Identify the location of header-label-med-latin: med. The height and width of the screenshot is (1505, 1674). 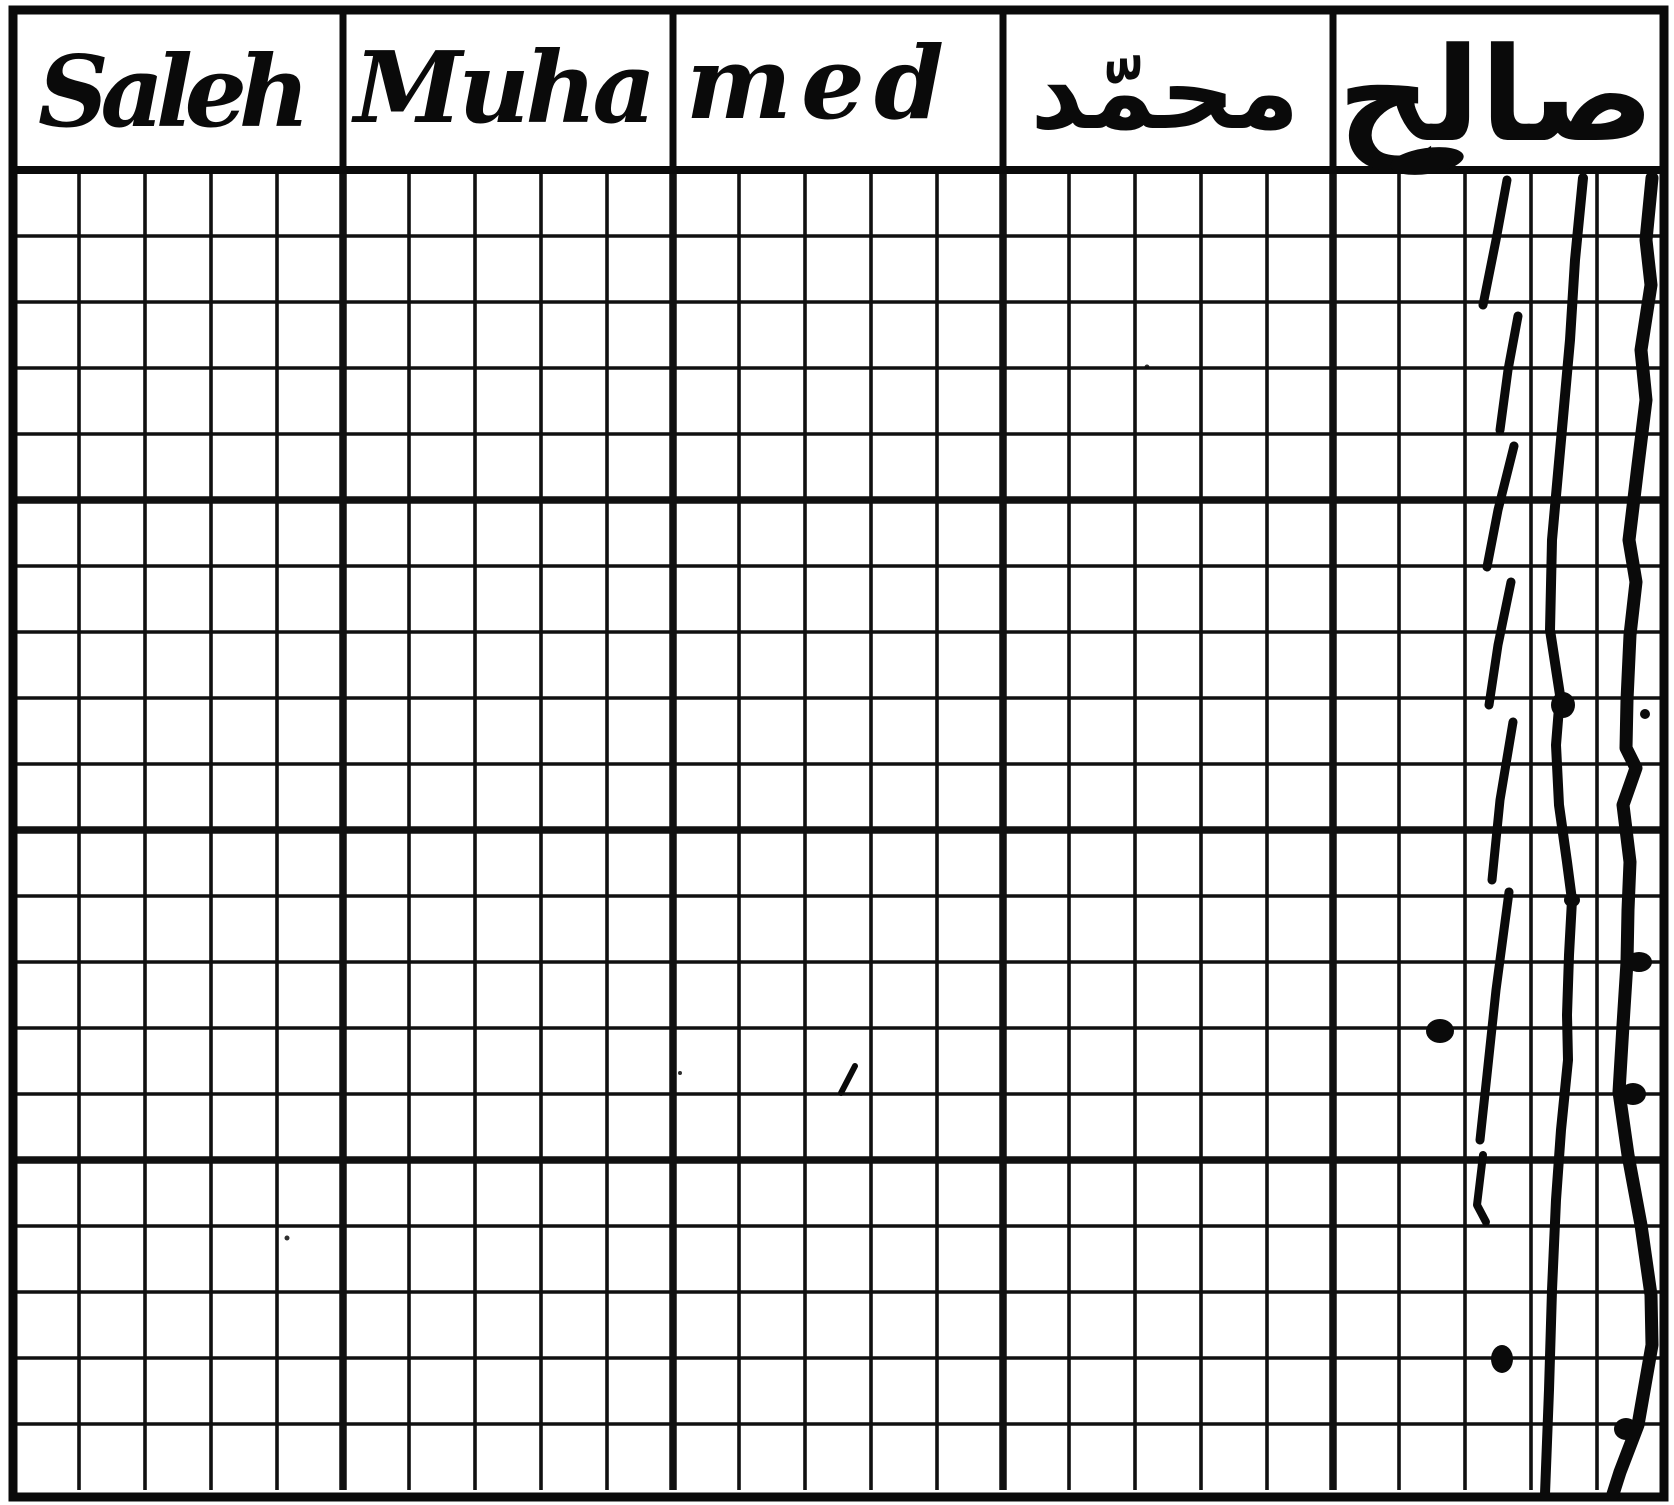
(815, 83).